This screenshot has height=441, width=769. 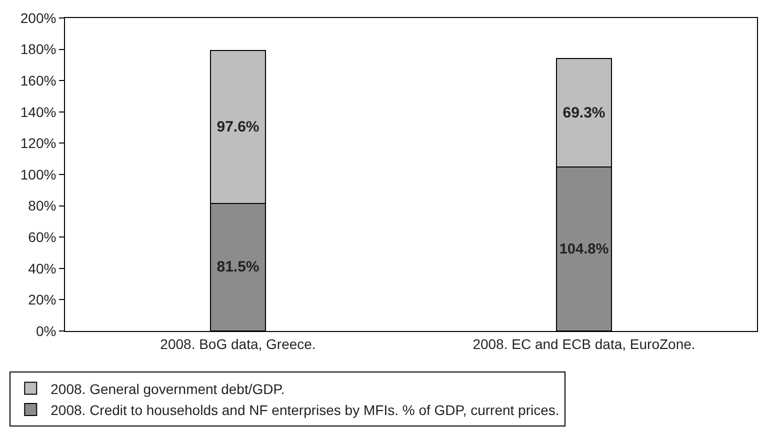 What do you see at coordinates (38, 174) in the screenshot?
I see `y-tick-label: 100%` at bounding box center [38, 174].